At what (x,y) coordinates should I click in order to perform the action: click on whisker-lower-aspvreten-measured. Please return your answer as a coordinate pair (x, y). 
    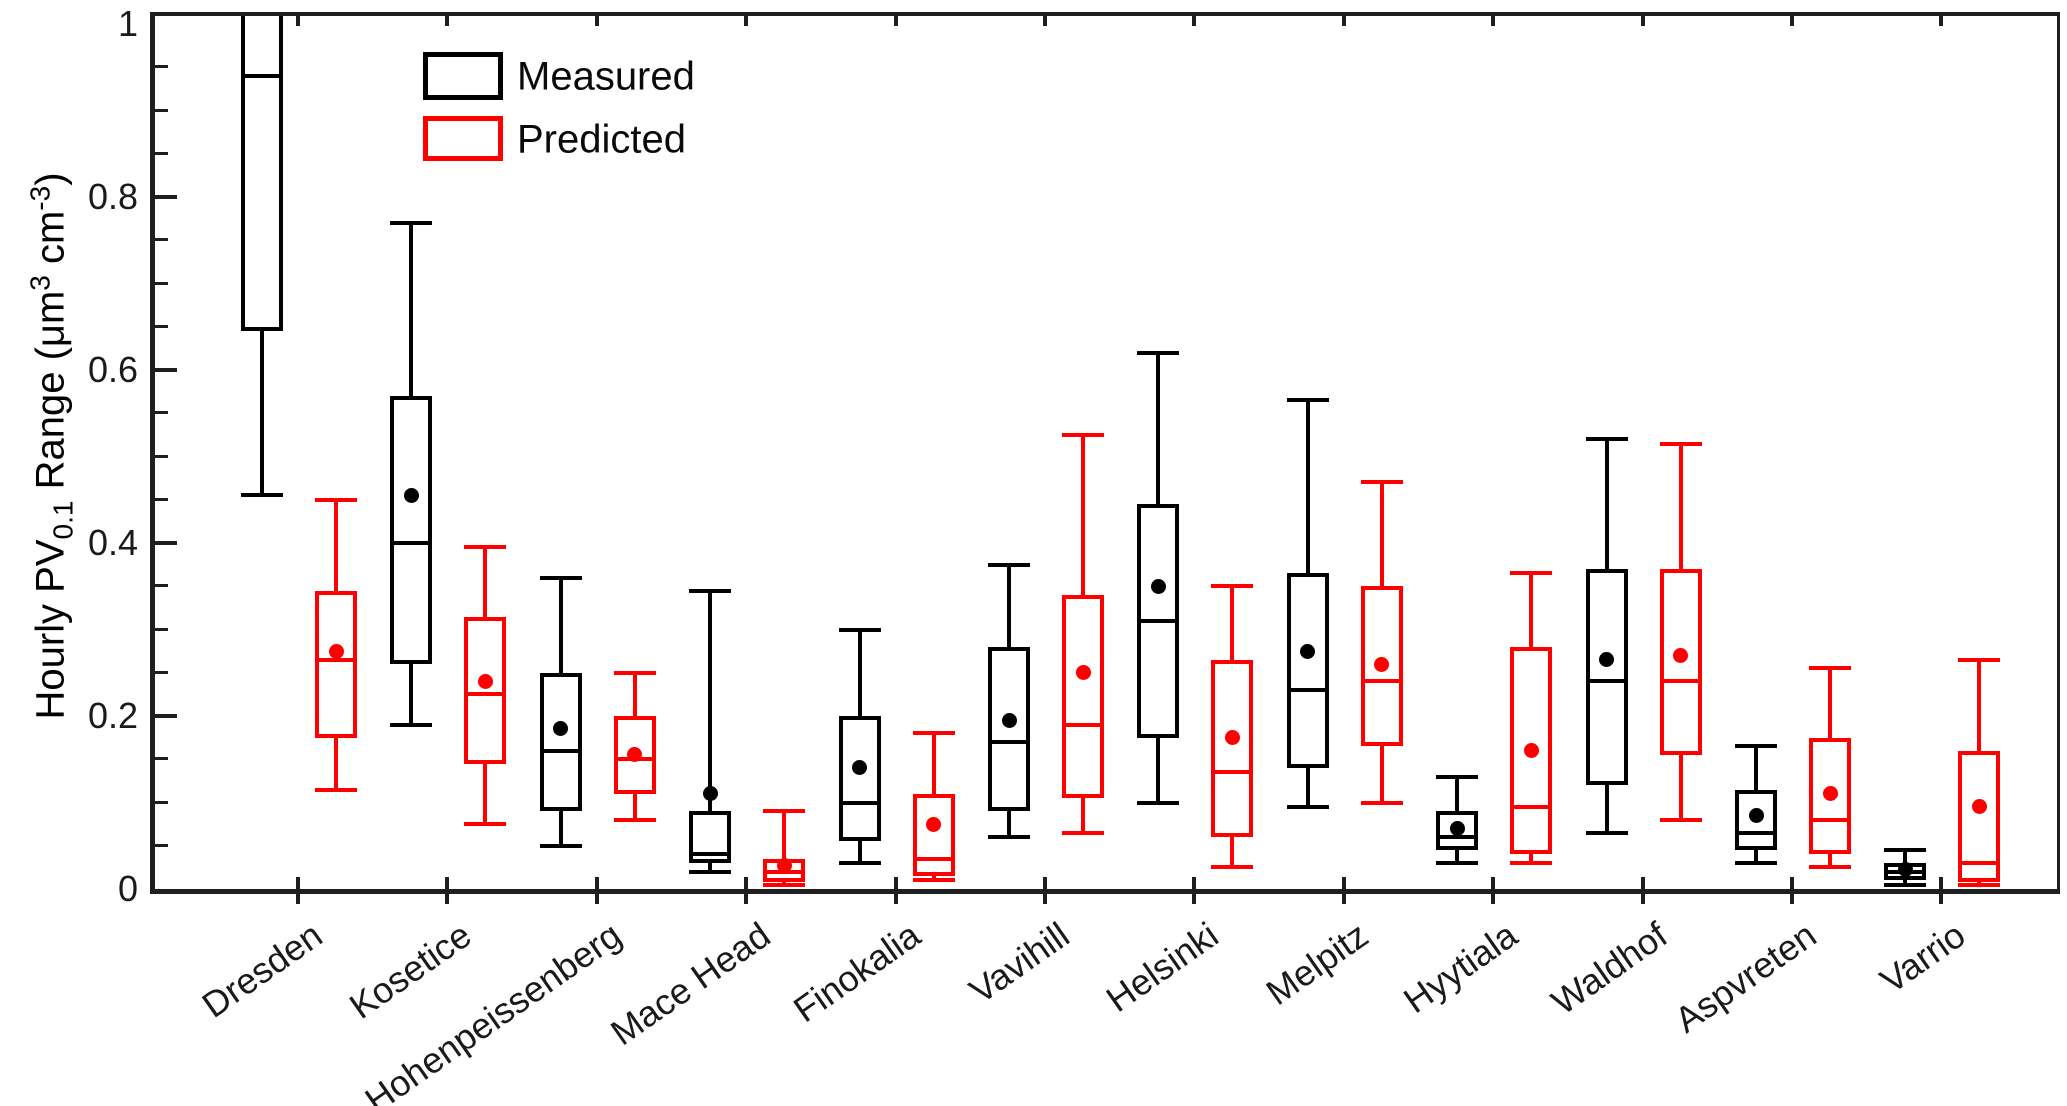
    Looking at the image, I should click on (1756, 857).